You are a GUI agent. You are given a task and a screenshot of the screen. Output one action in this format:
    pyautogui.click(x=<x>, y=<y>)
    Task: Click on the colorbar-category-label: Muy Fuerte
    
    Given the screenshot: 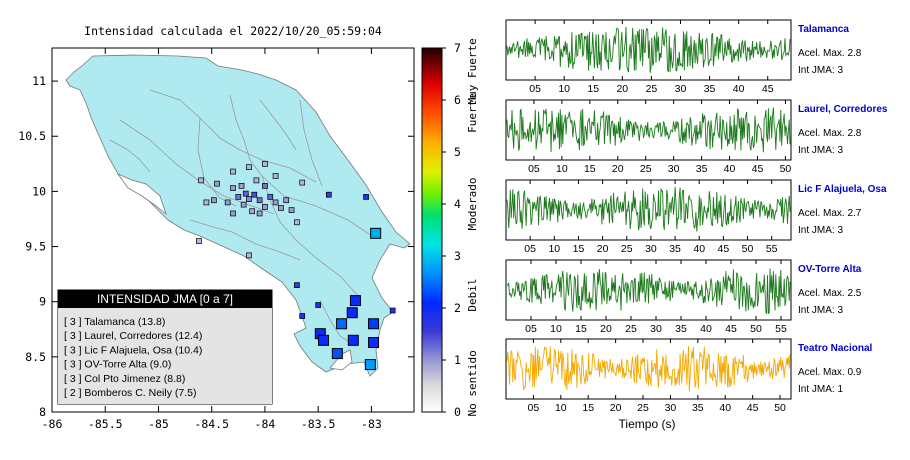 What is the action you would take?
    pyautogui.click(x=472, y=71)
    